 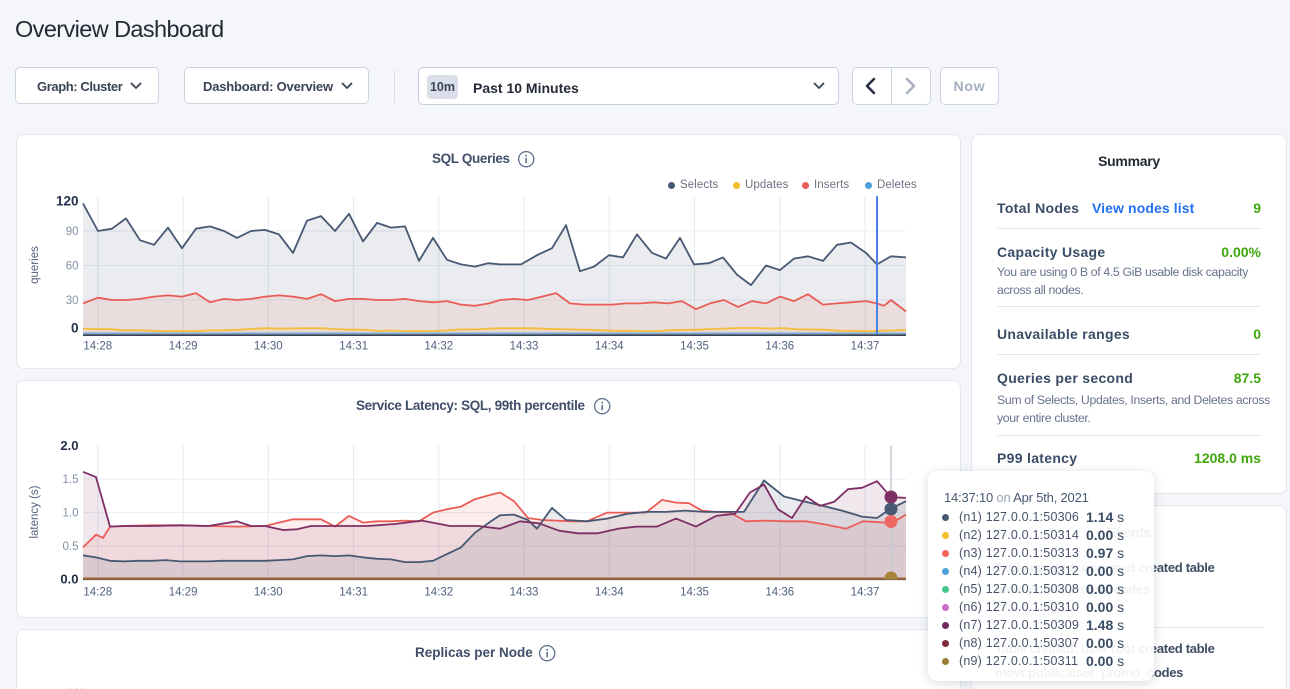 I want to click on svg-text: 60, so click(x=72, y=267).